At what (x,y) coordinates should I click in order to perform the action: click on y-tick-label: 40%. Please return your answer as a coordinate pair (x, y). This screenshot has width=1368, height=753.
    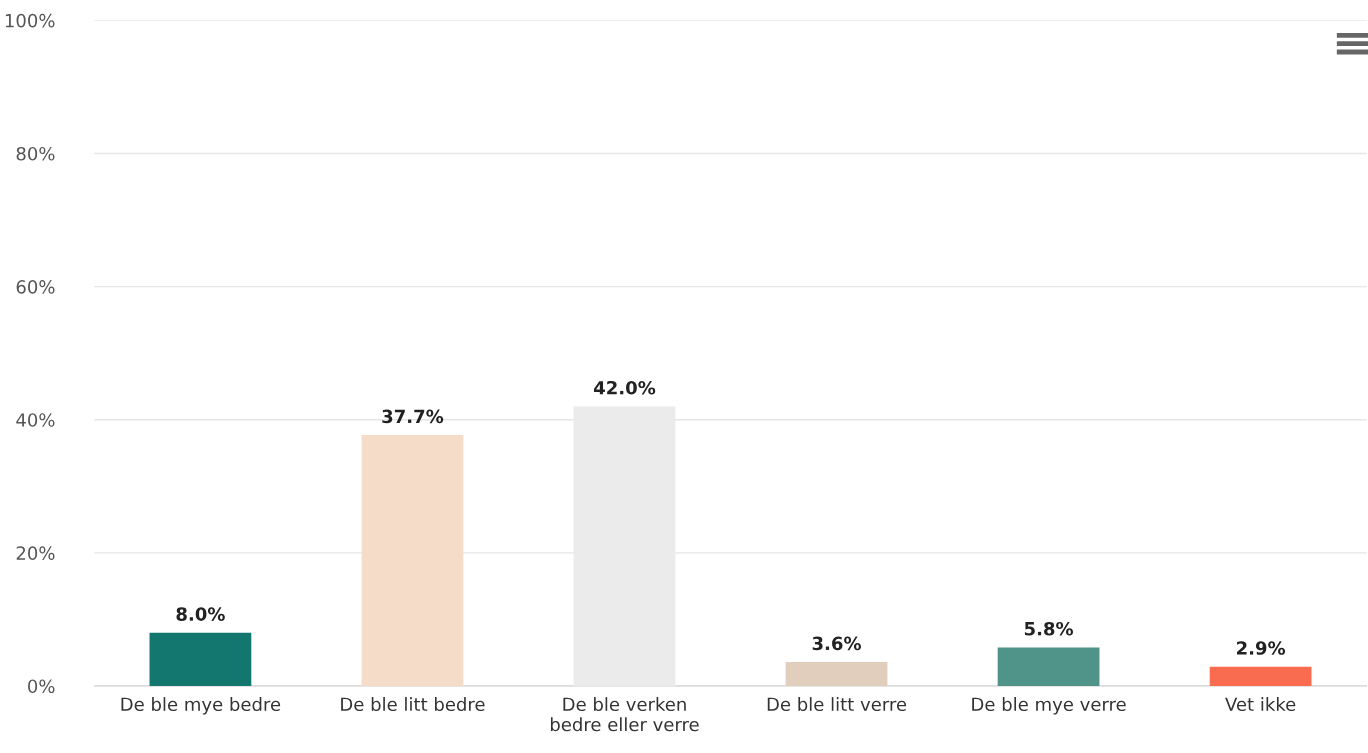
    Looking at the image, I should click on (35, 420).